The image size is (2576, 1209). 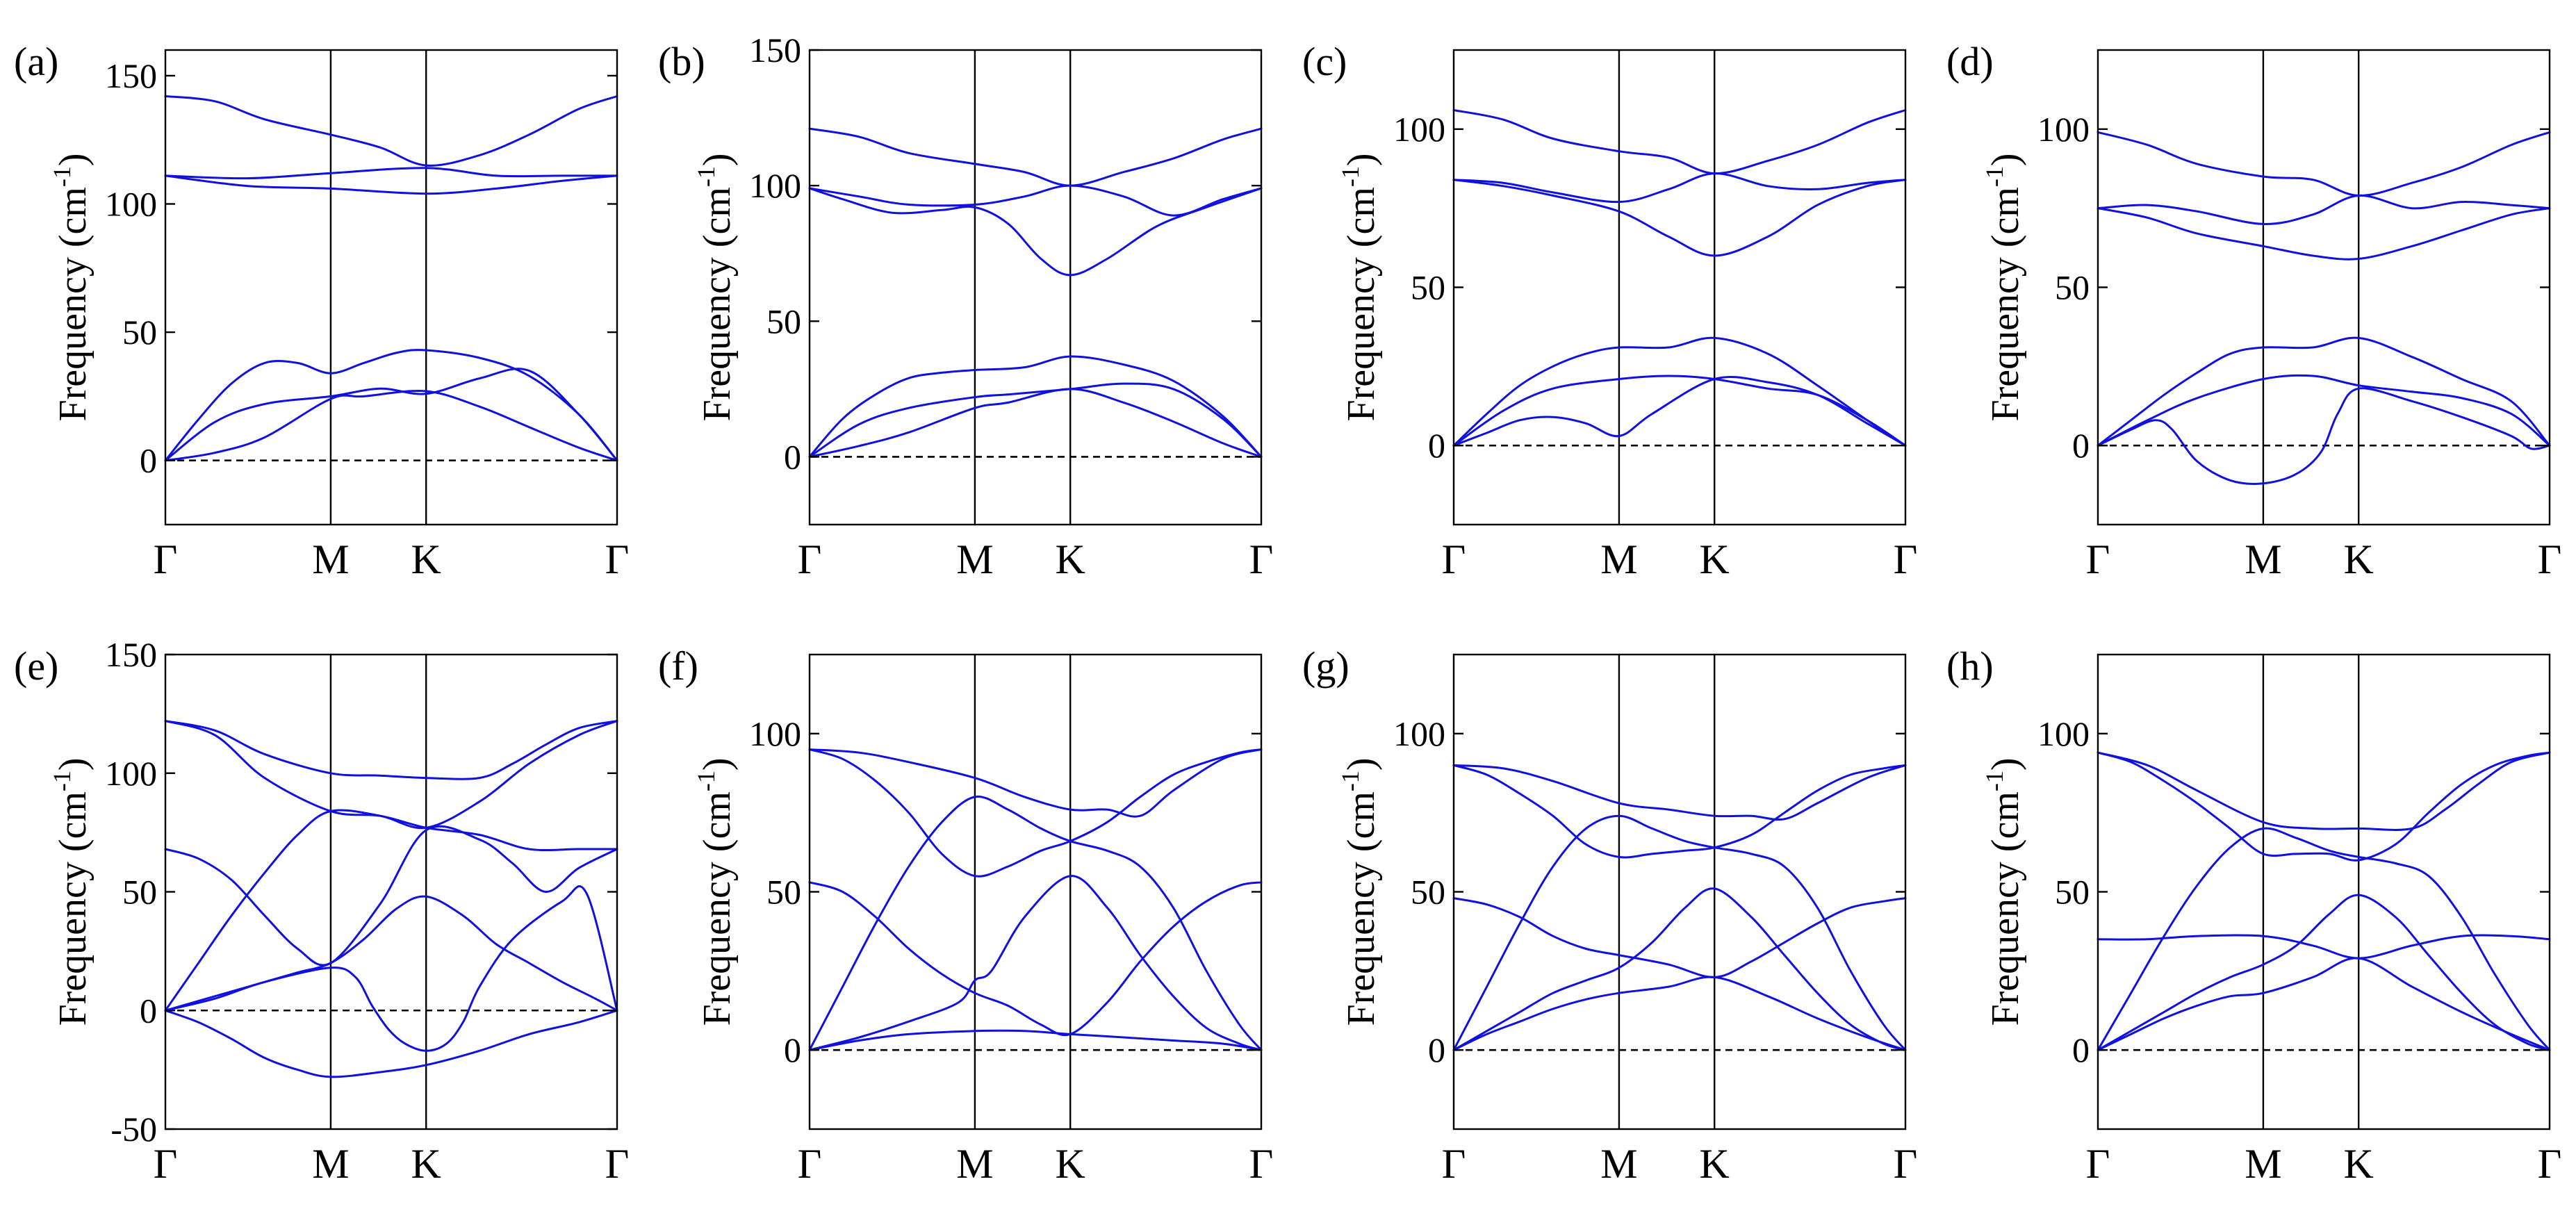 What do you see at coordinates (2253, 310) in the screenshot?
I see `panel-d: (d) Frequency (cm-1) 0 50 100 Γ M K Γ` at bounding box center [2253, 310].